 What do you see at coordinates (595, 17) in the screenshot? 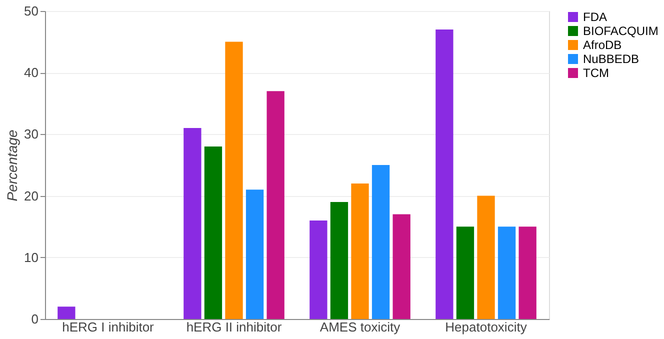
I see `legend-label: FDA` at bounding box center [595, 17].